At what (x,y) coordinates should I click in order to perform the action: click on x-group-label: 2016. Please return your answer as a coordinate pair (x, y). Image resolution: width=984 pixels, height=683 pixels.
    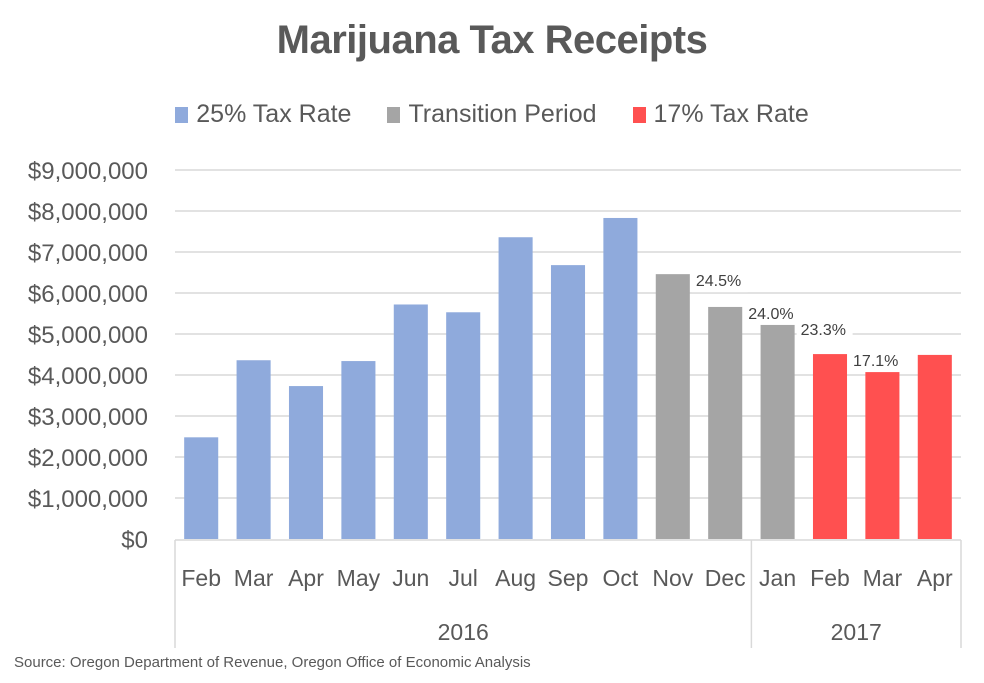
    Looking at the image, I should click on (463, 632).